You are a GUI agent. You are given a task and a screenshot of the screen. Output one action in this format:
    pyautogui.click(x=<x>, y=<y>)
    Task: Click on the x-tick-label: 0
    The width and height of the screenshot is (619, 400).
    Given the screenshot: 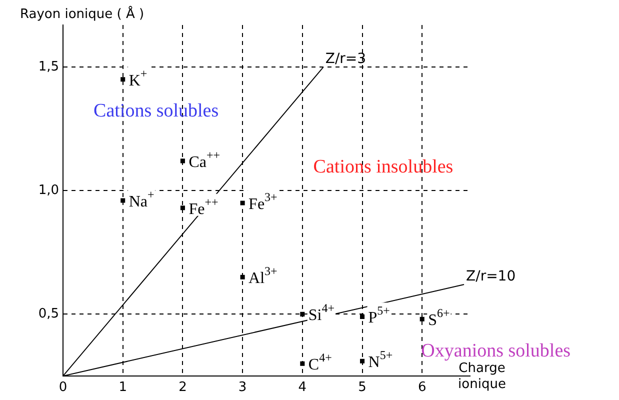 What is the action you would take?
    pyautogui.click(x=63, y=388)
    